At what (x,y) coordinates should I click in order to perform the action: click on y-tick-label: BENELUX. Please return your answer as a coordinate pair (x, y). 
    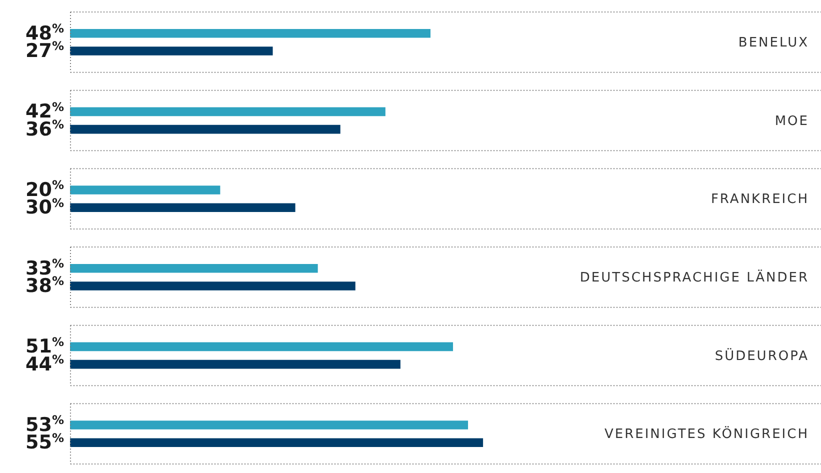
    Looking at the image, I should click on (773, 43).